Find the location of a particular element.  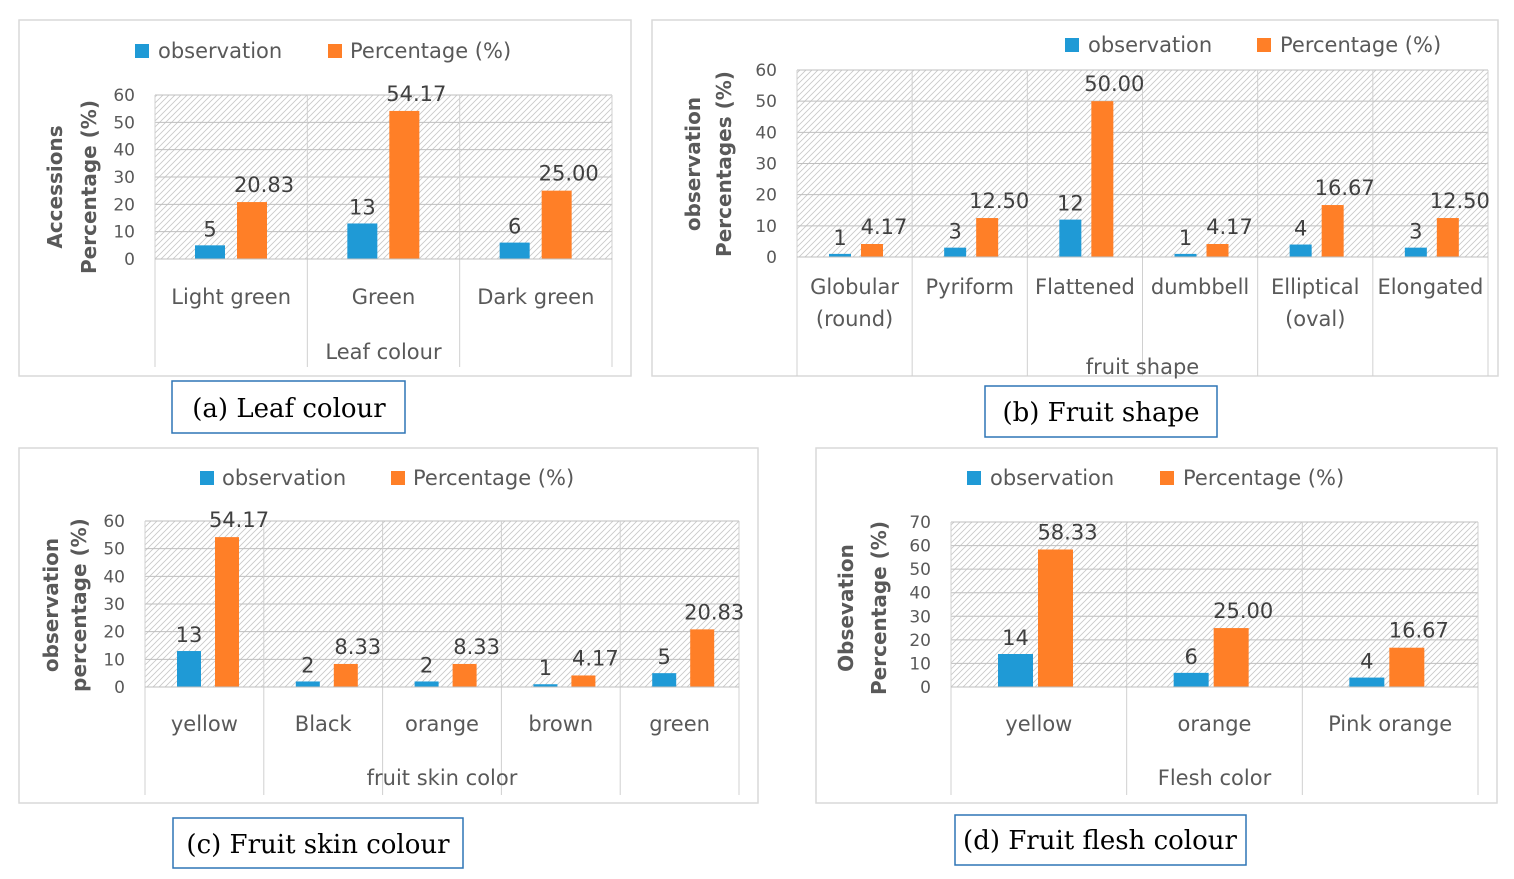

data-label-observation: 3 is located at coordinates (954, 232).